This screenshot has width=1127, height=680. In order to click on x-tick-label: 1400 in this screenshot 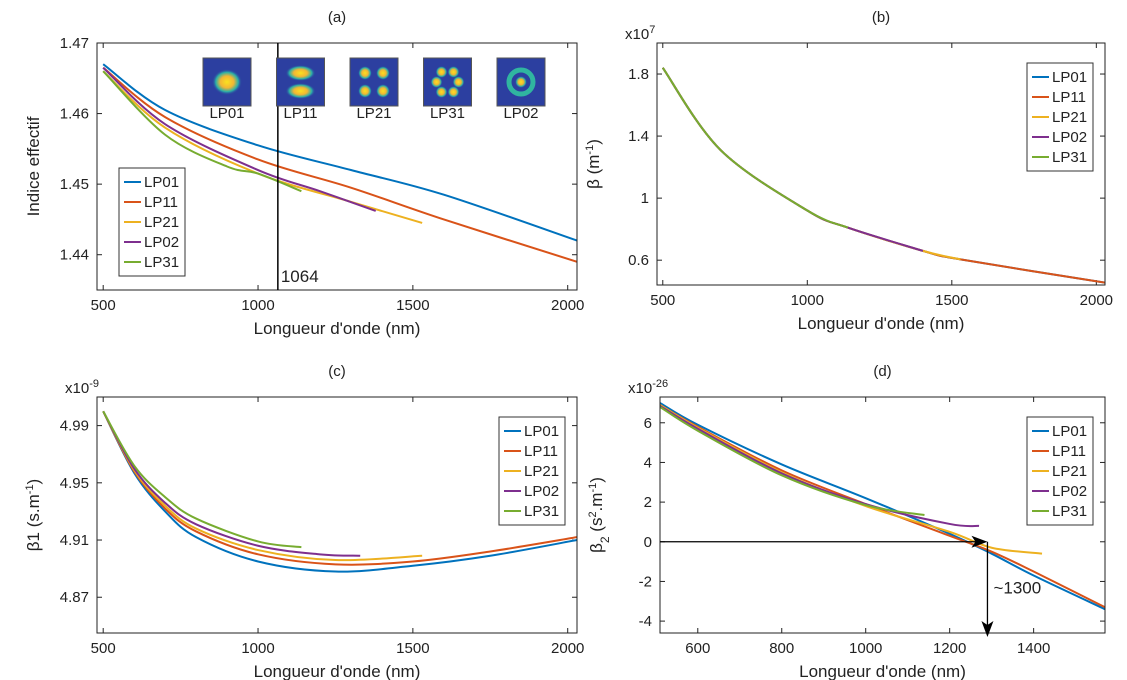, I will do `click(1033, 648)`.